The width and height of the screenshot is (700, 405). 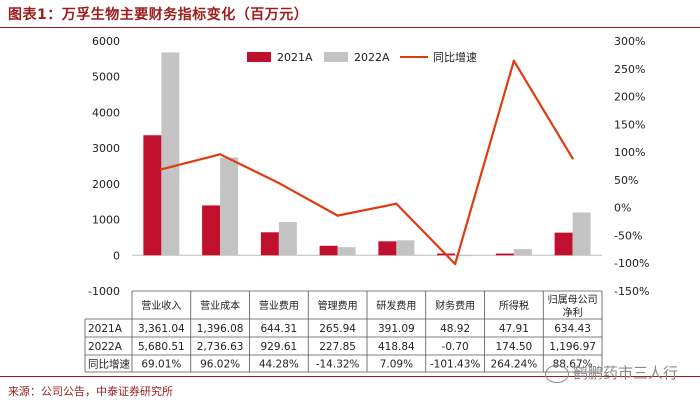 I want to click on y-left-tick-label: 1000, so click(x=106, y=220).